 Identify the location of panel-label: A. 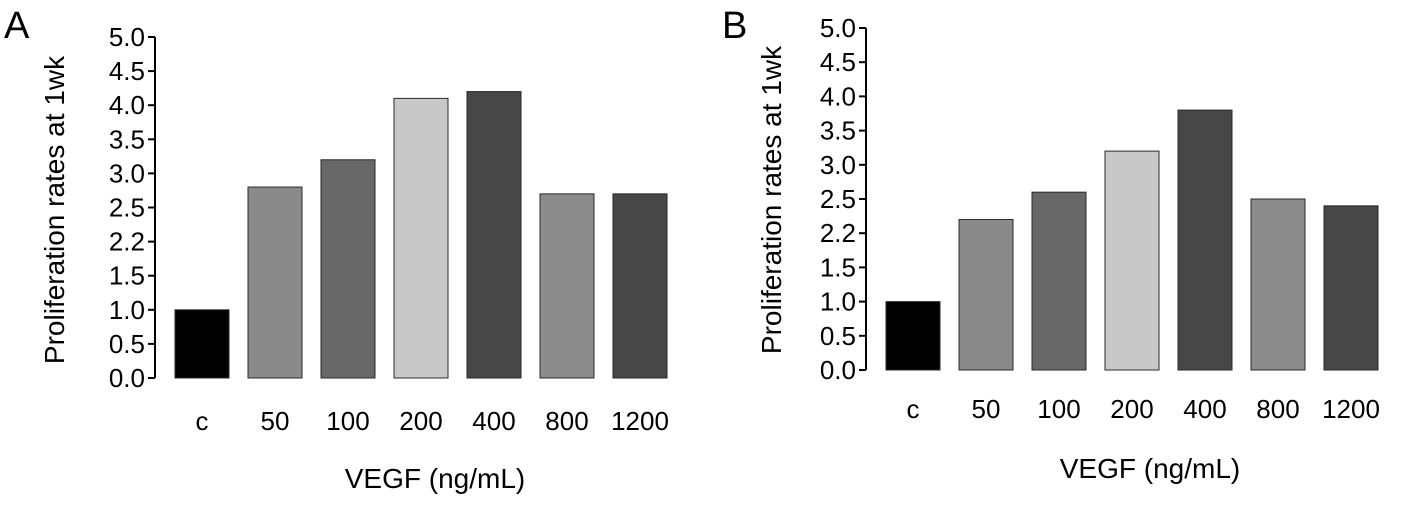
(17, 26).